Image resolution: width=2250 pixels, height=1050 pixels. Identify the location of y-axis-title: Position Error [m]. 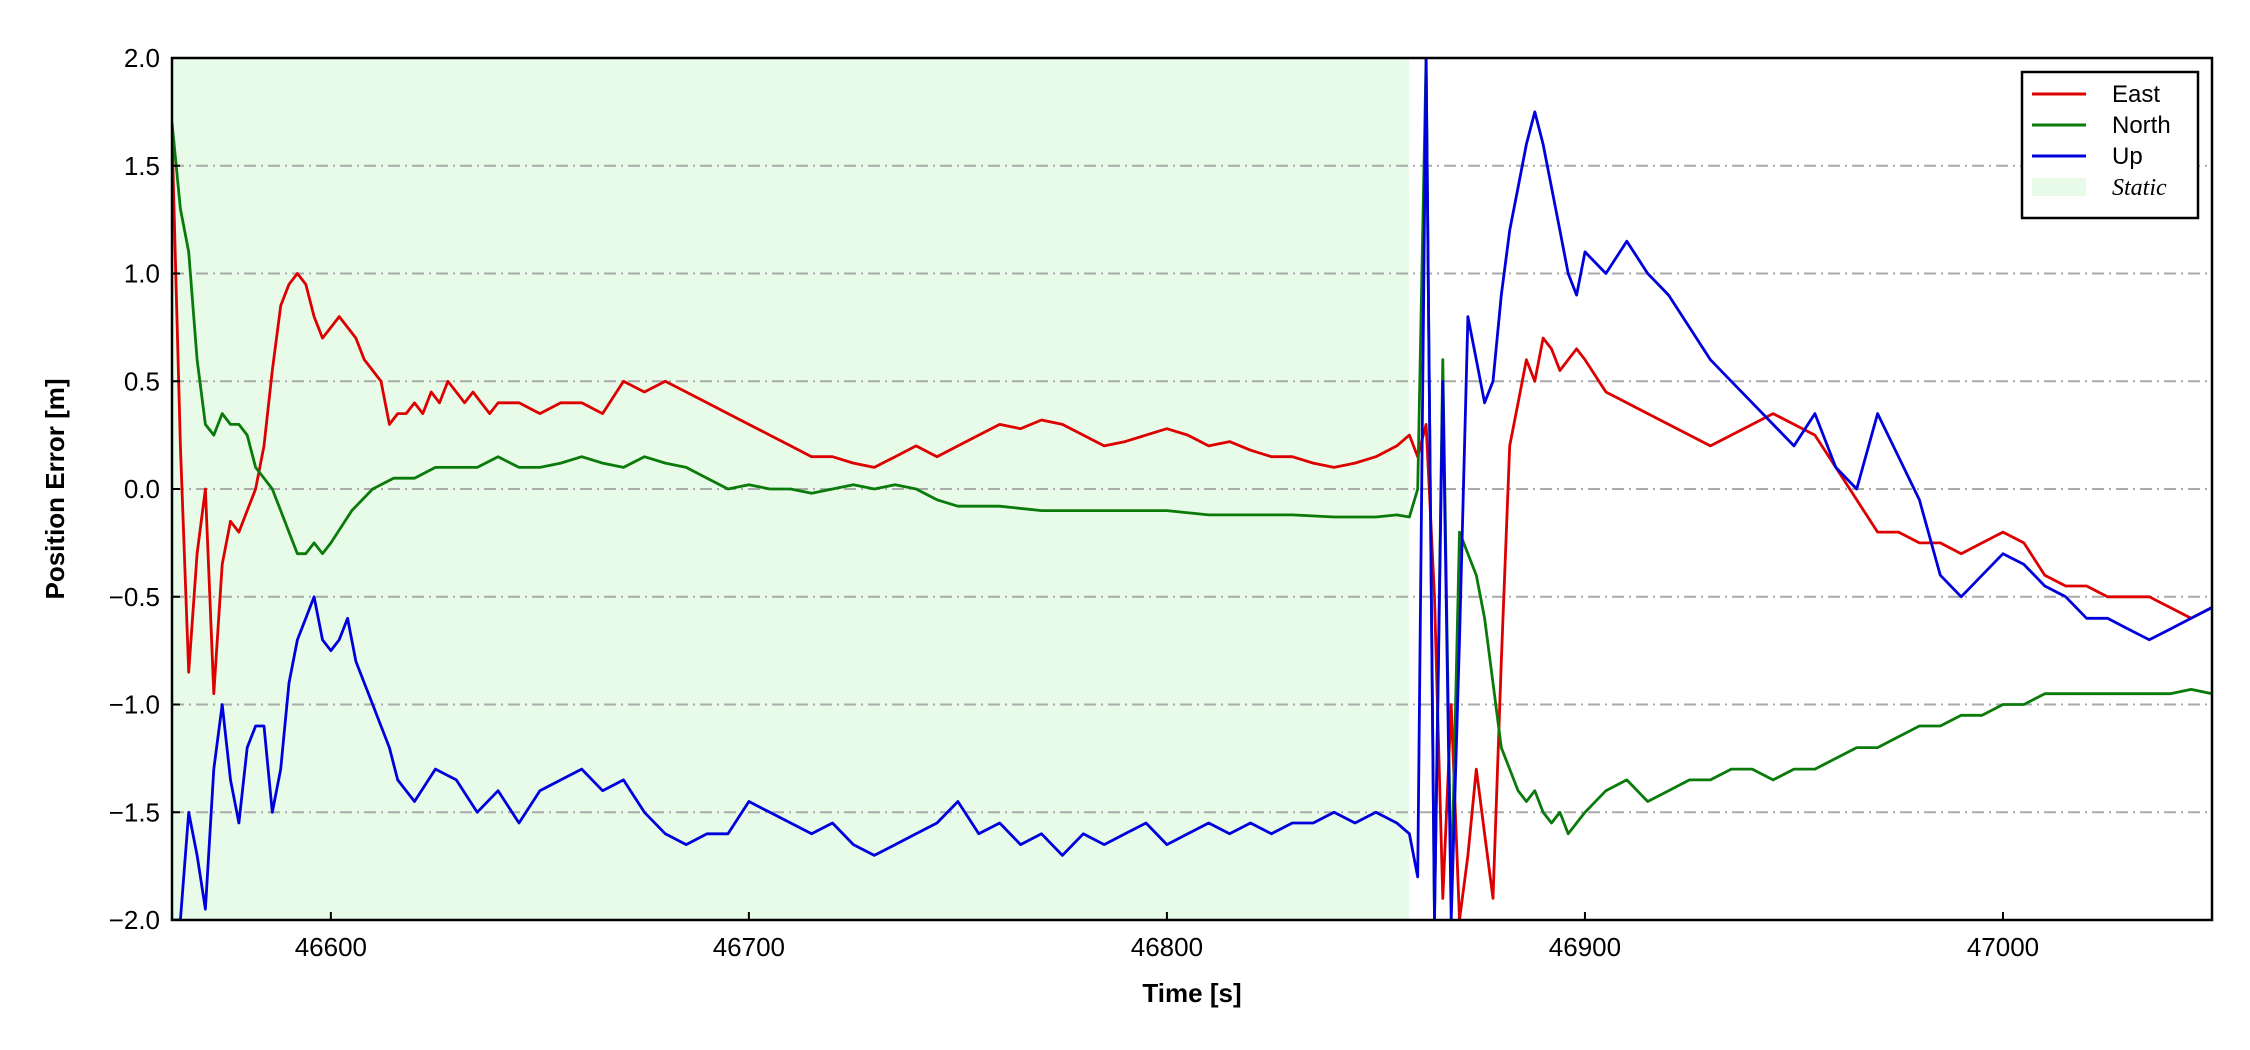
(55, 488).